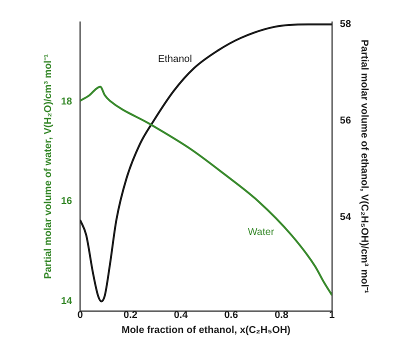 Image resolution: width=402 pixels, height=348 pixels. What do you see at coordinates (175, 60) in the screenshot?
I see `series-label: Ethanol` at bounding box center [175, 60].